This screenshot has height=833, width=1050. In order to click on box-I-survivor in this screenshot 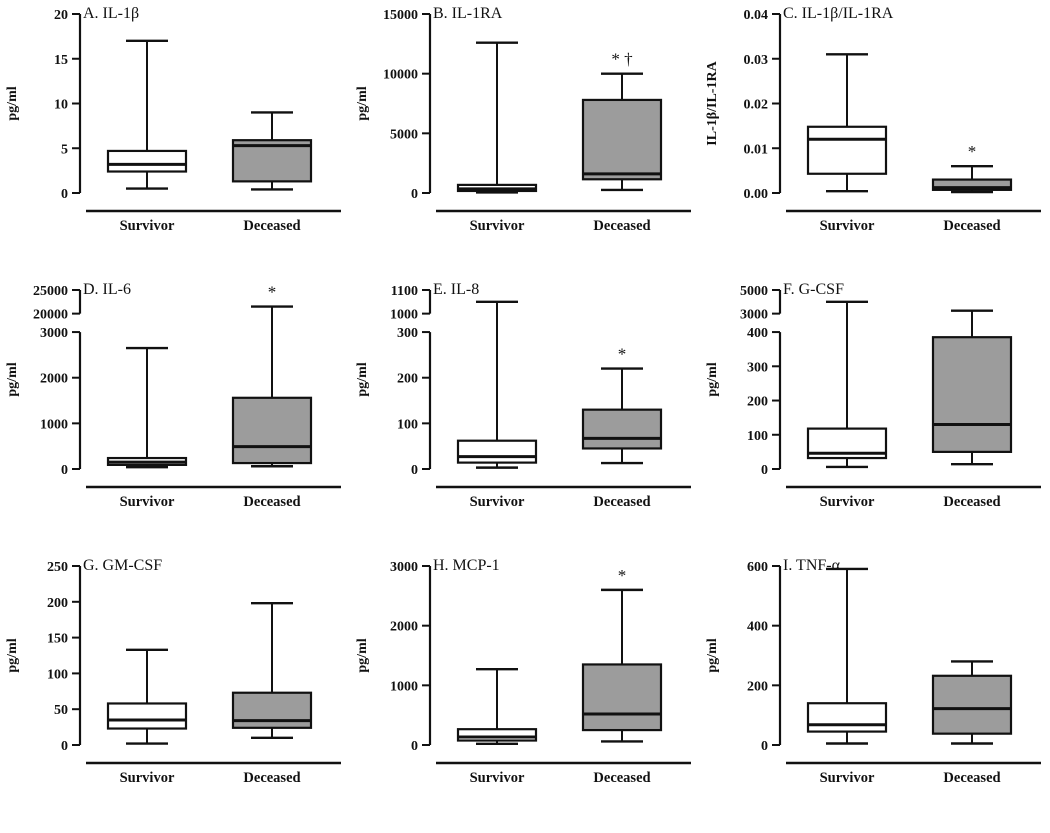, I will do `click(847, 656)`.